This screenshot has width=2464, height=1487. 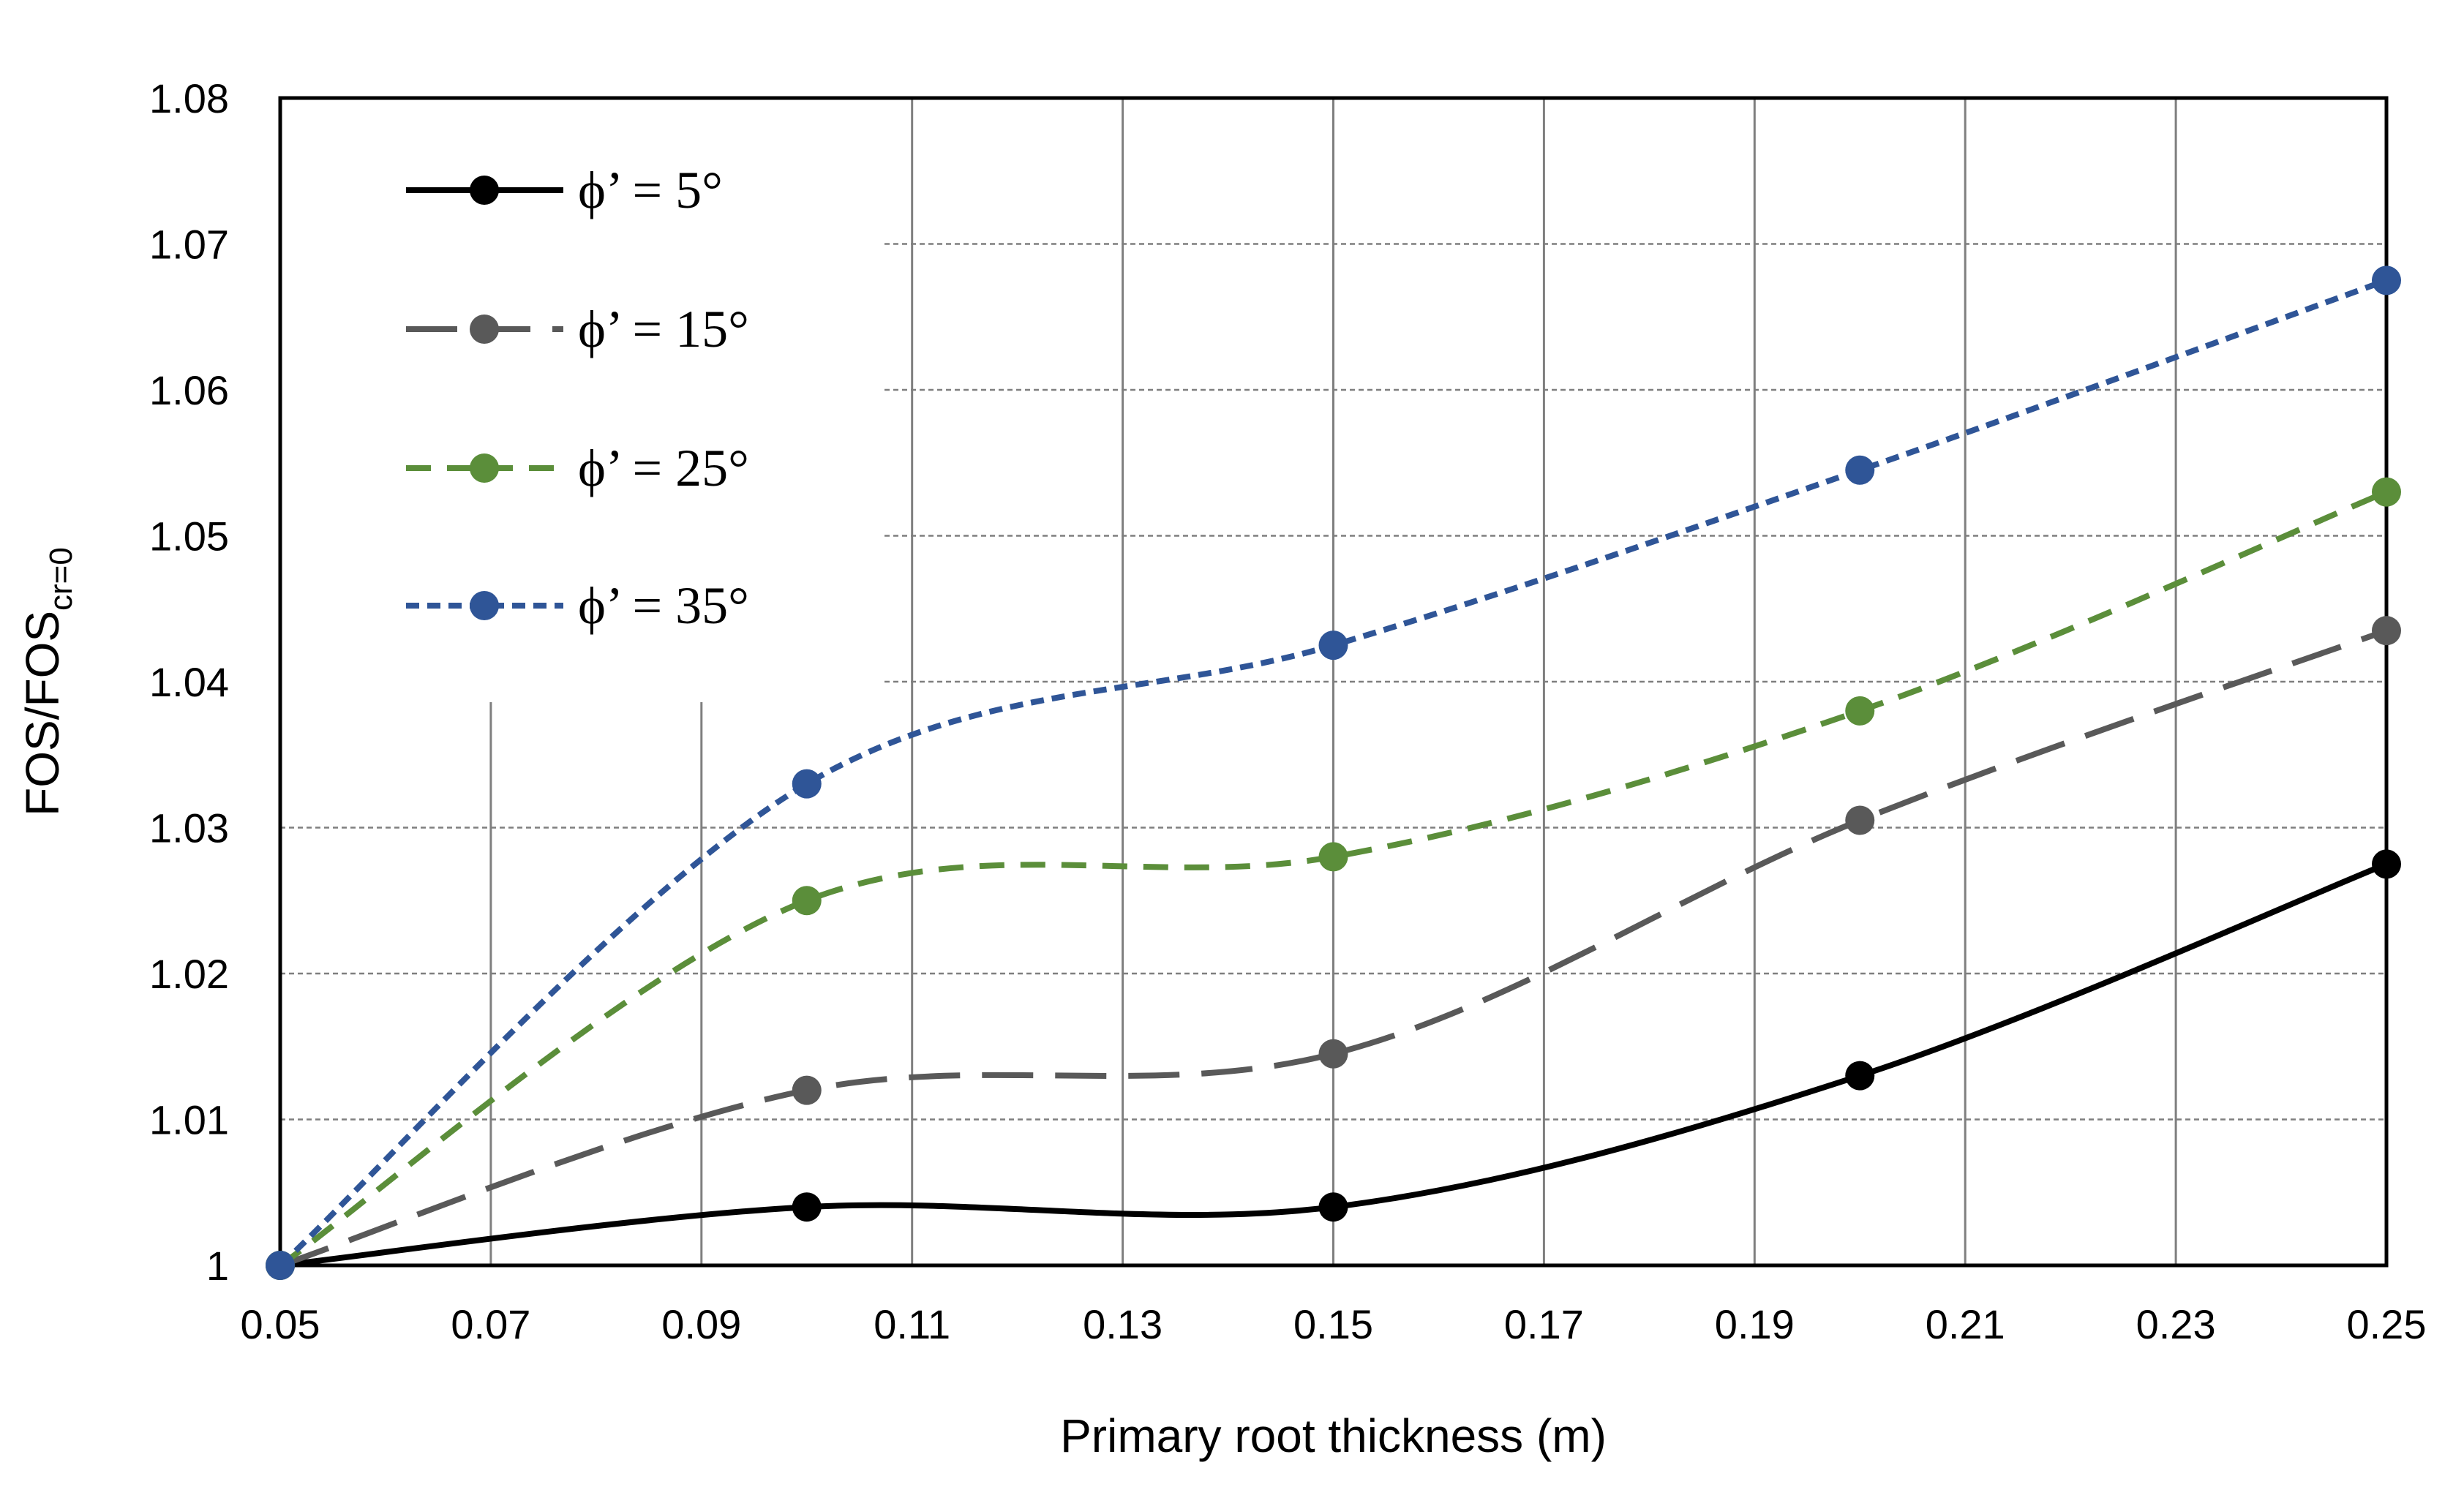 I want to click on y-tick-label: 1, so click(x=217, y=1266).